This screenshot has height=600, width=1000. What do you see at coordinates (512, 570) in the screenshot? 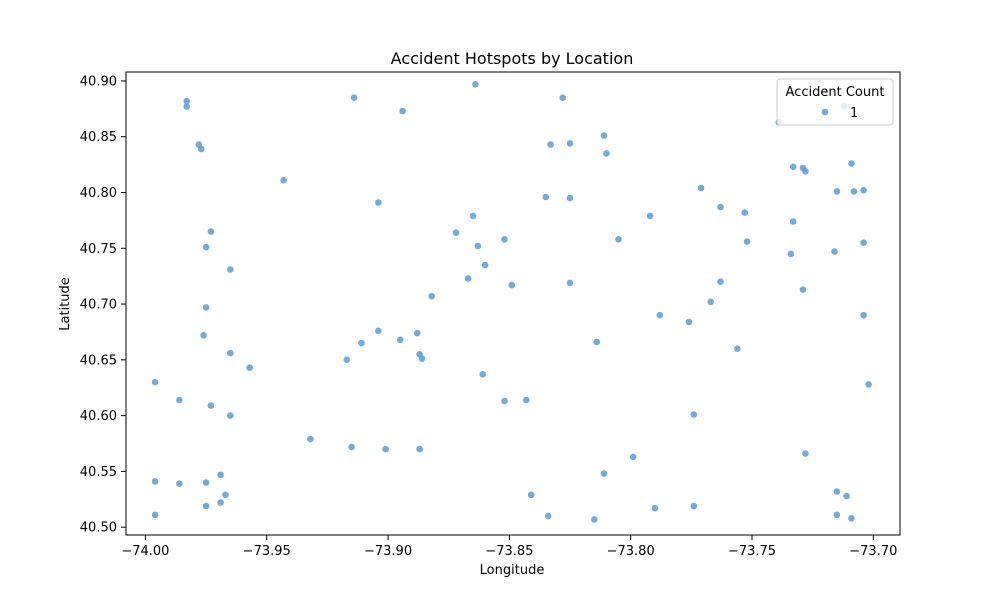
I see `x-axis-label: Longitude` at bounding box center [512, 570].